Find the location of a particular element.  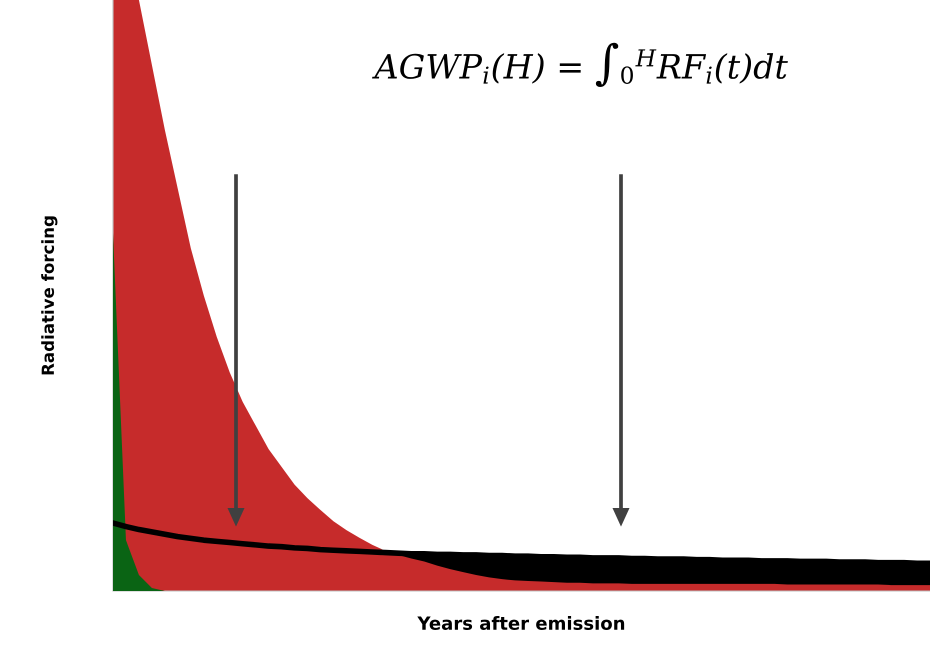

y-axis-title: Radiative forcing is located at coordinates (49, 295).